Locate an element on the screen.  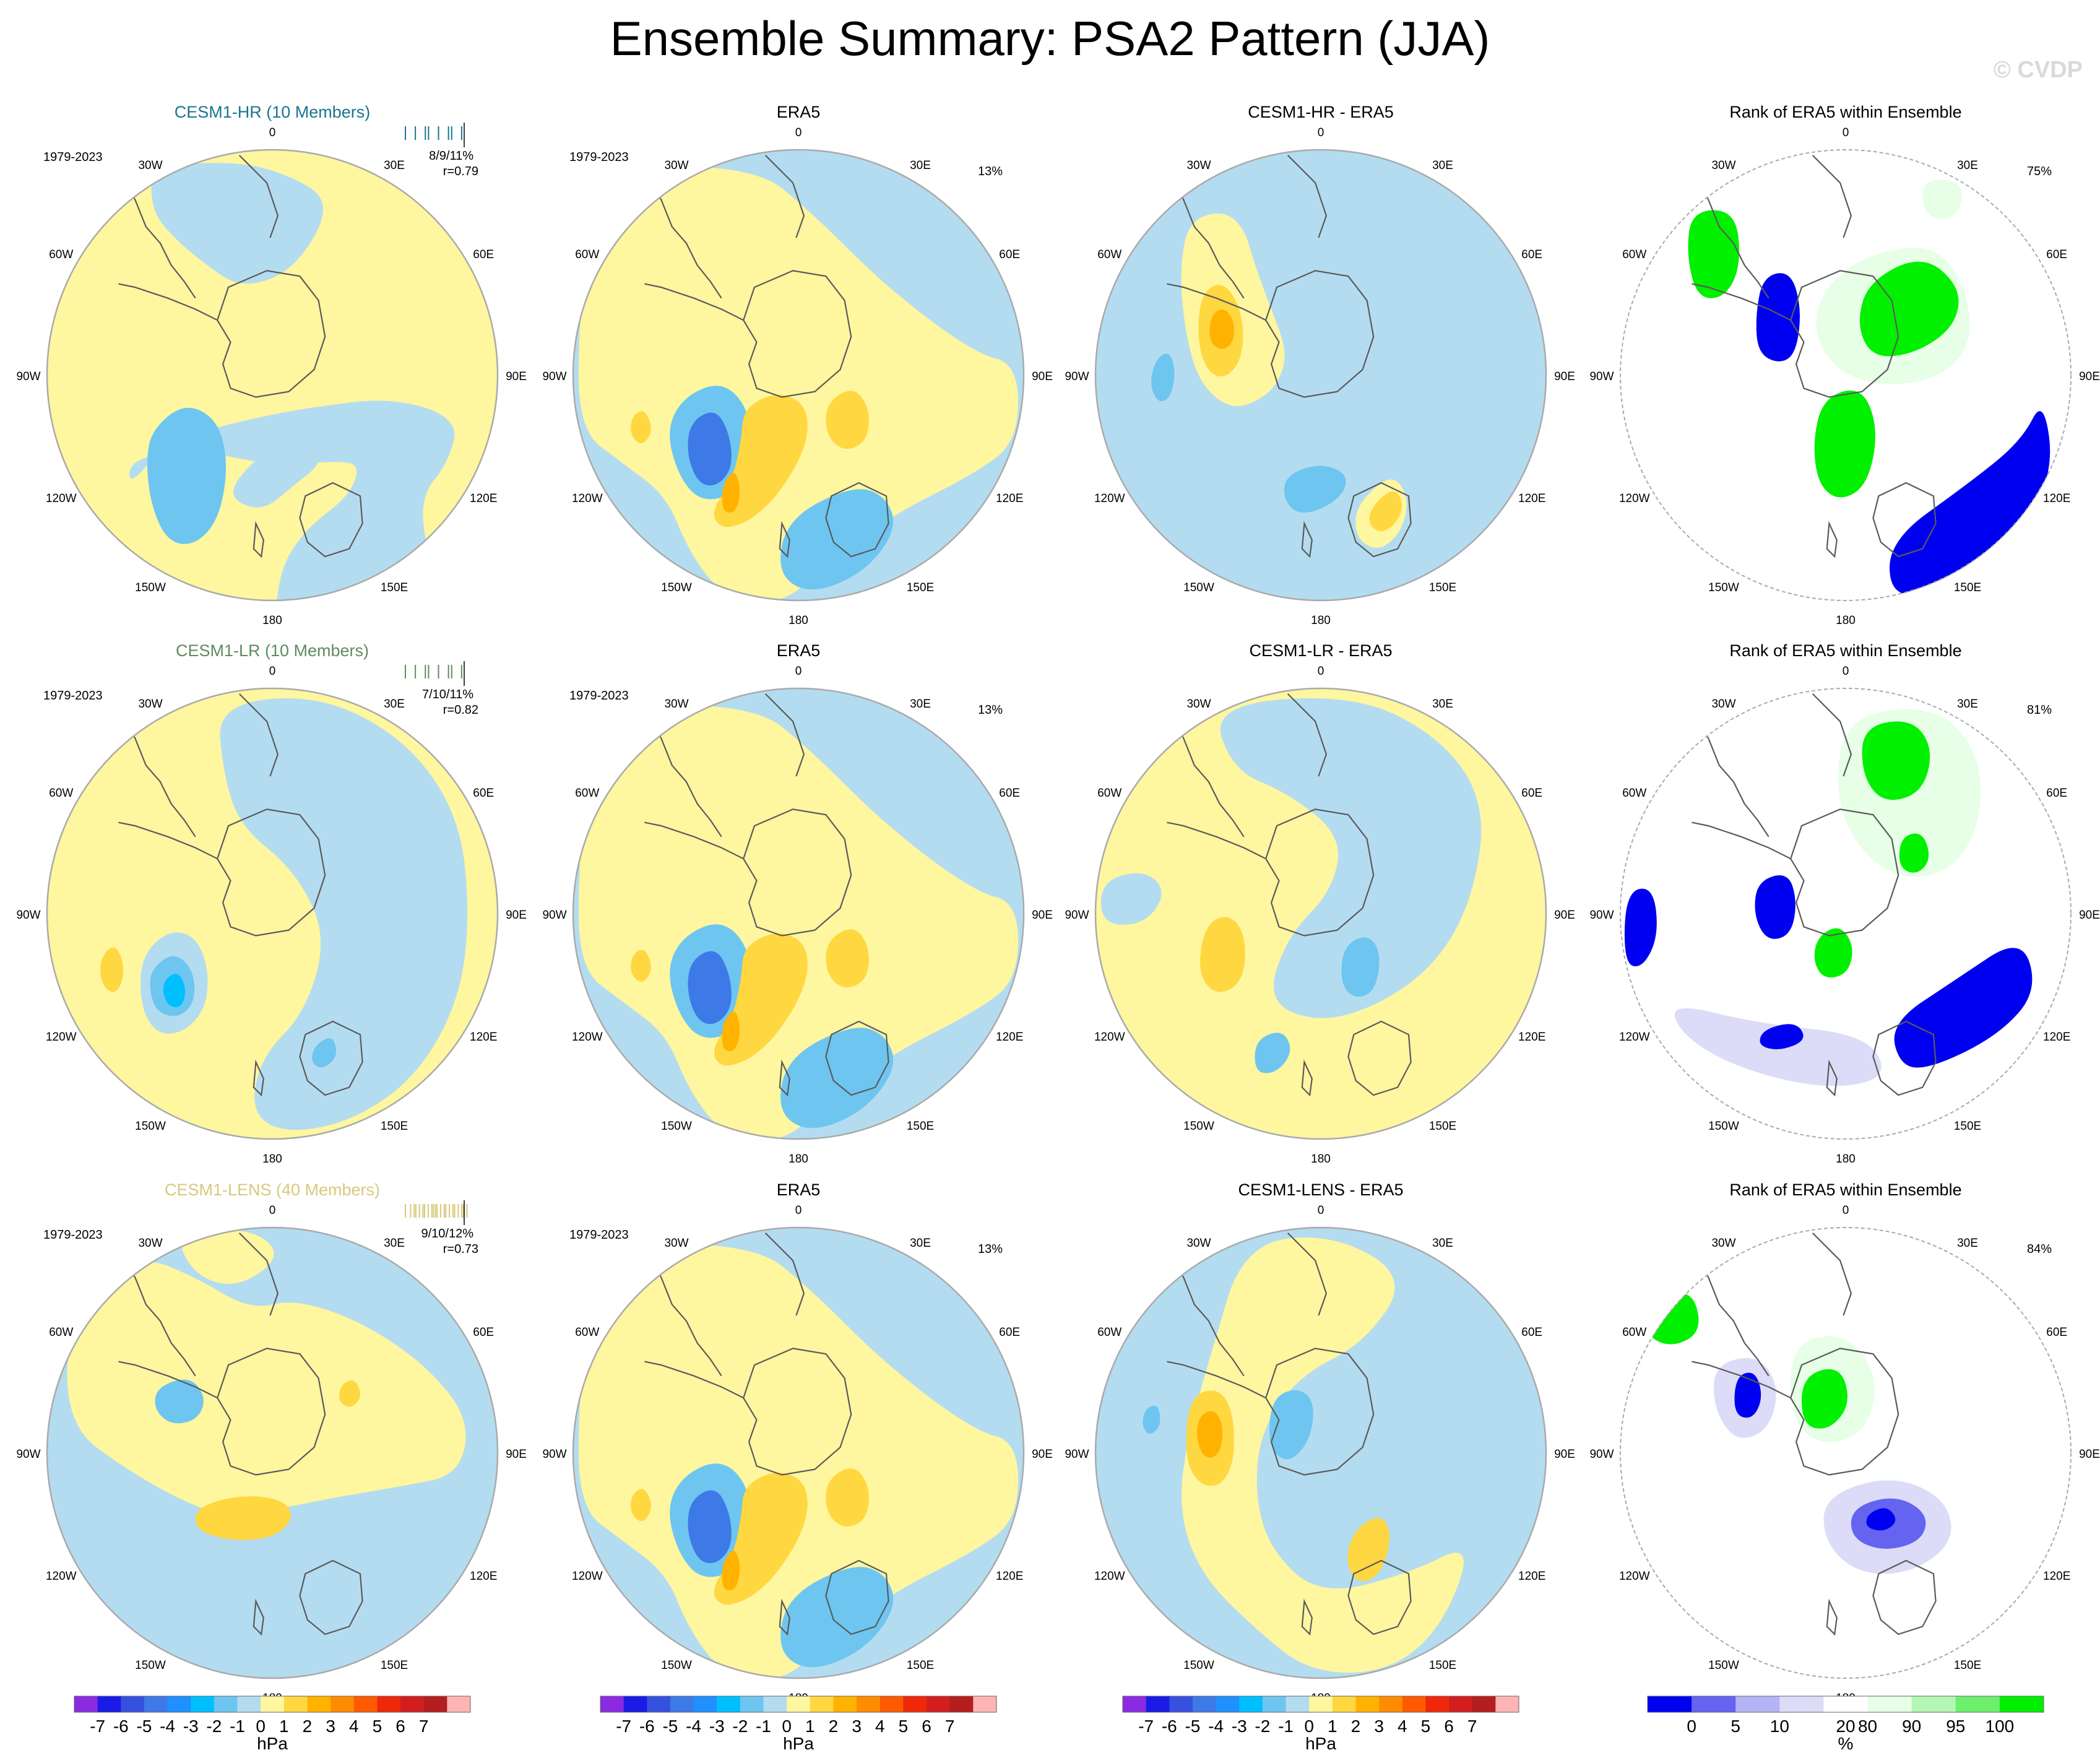
colorbar-tick-label: 5 is located at coordinates (1735, 1726).